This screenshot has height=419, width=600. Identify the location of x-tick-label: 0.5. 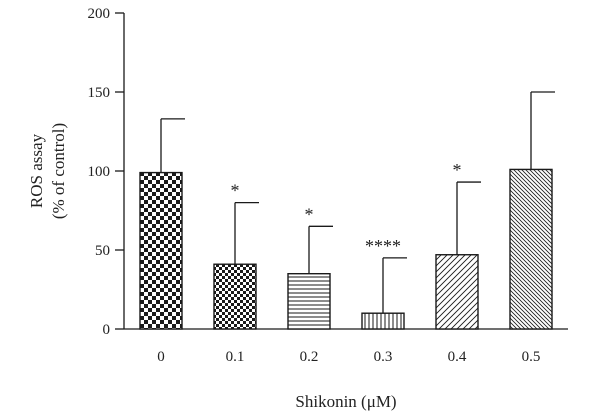
(531, 357).